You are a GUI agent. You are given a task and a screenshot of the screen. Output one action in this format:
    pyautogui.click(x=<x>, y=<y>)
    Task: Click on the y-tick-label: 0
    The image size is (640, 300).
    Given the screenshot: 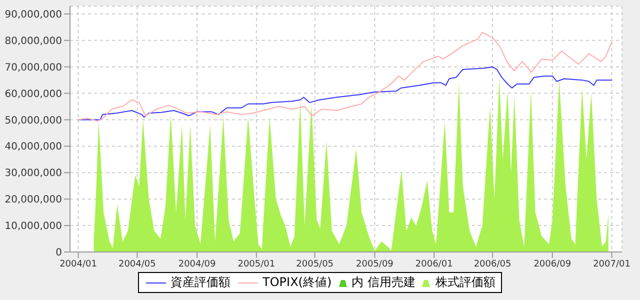 What is the action you would take?
    pyautogui.click(x=59, y=253)
    